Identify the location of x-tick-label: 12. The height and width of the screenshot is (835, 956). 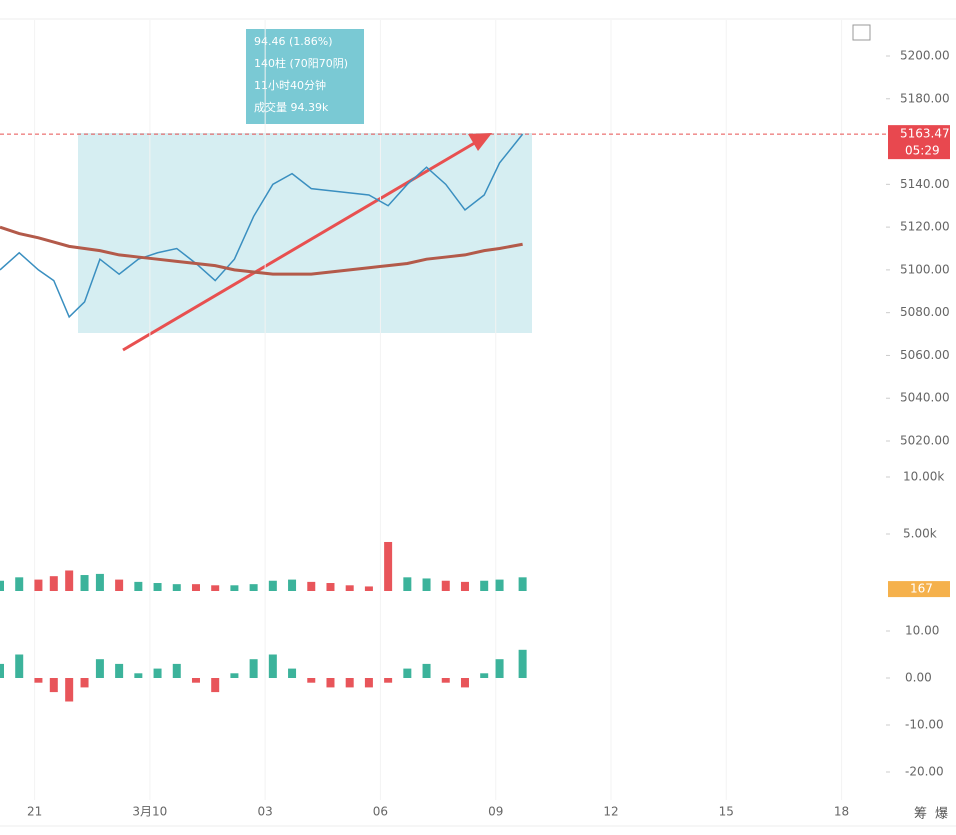
(610, 812).